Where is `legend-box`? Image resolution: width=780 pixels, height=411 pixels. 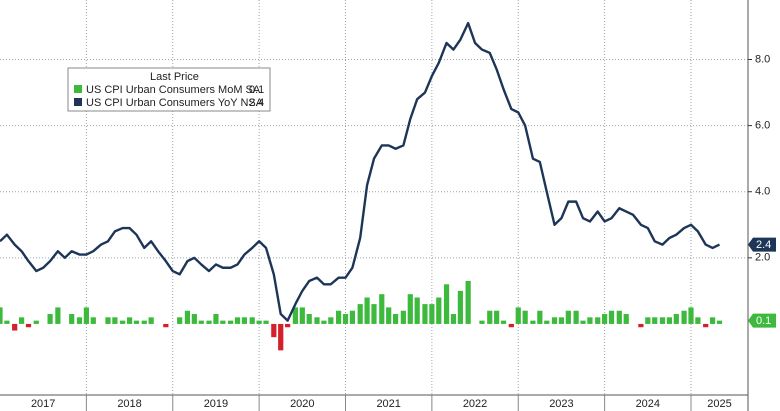
legend-box is located at coordinates (169, 89).